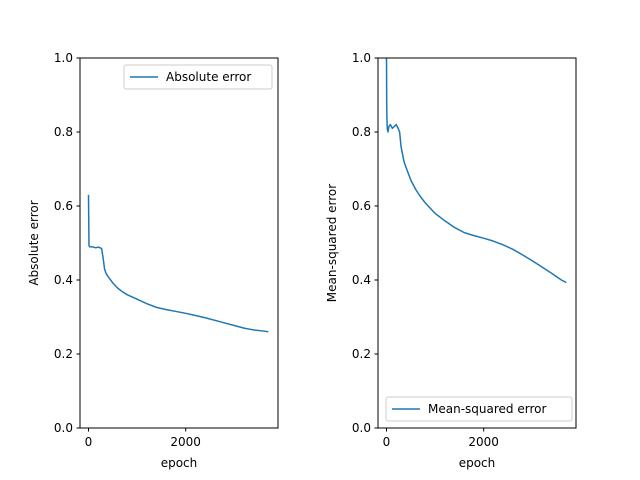 This screenshot has width=640, height=480. What do you see at coordinates (34, 242) in the screenshot?
I see `y-axis-label: Absolute error` at bounding box center [34, 242].